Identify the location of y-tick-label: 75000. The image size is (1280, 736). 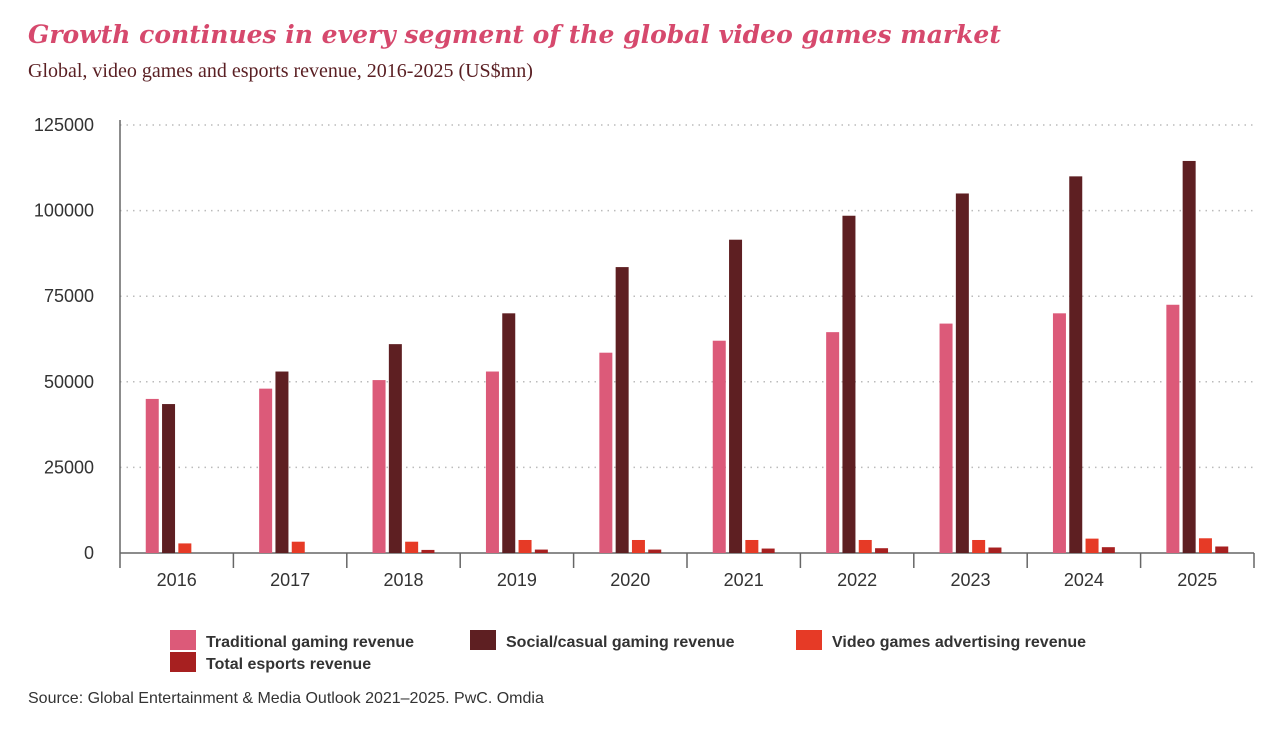
(69, 296).